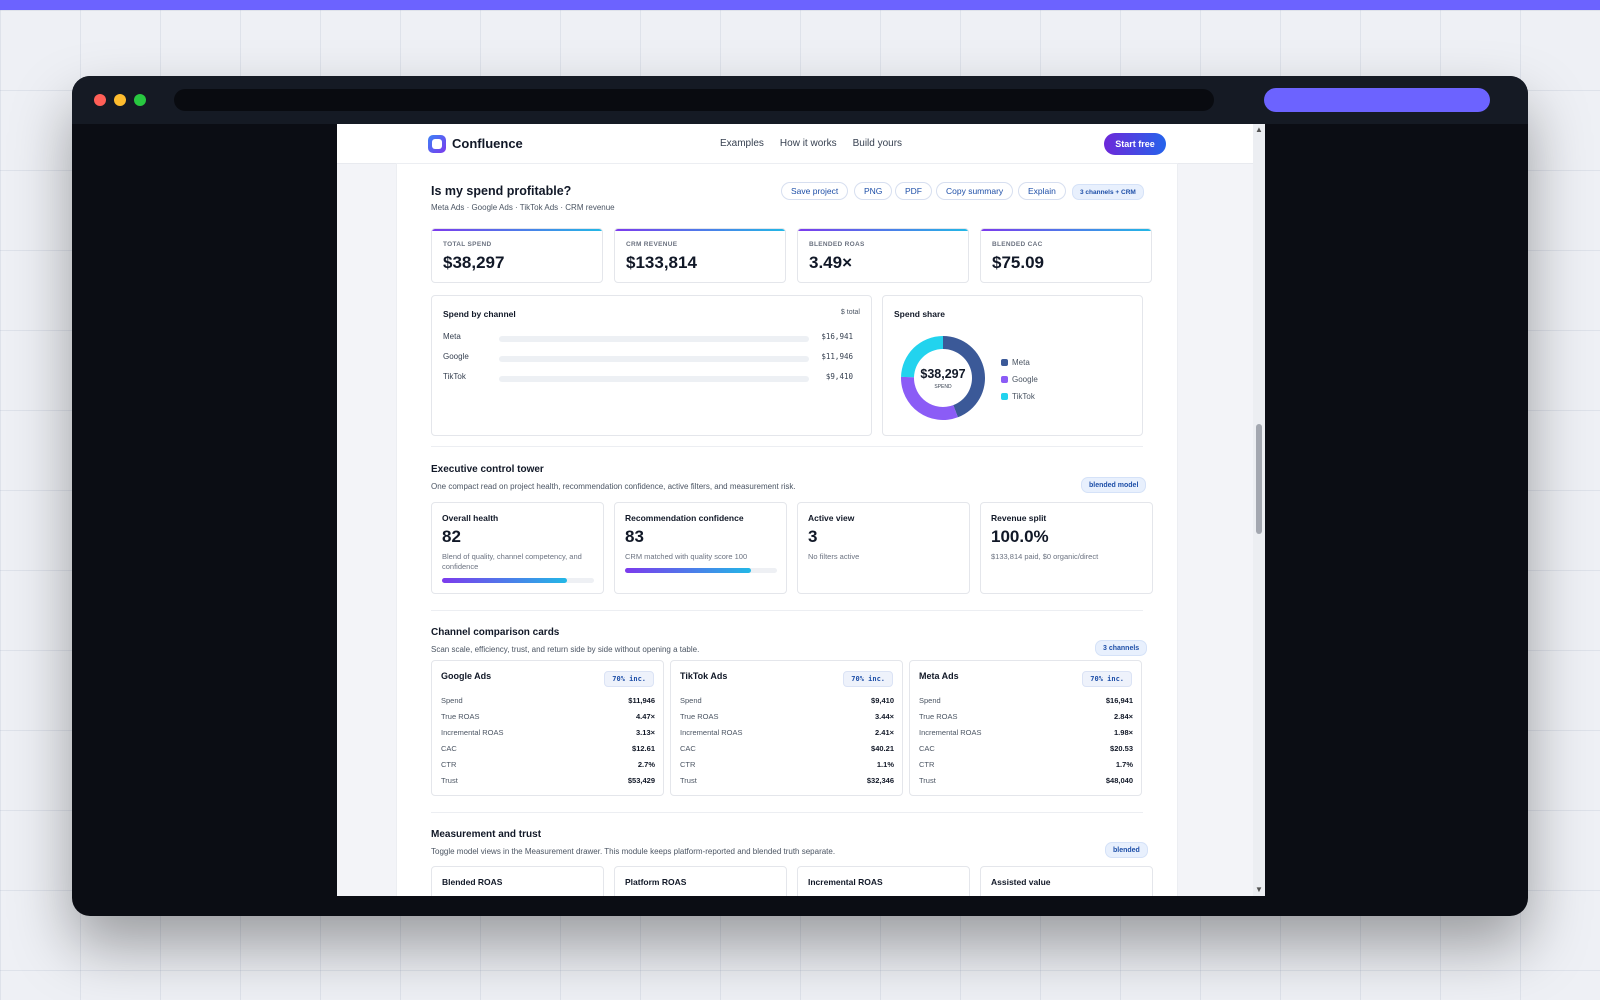 The height and width of the screenshot is (1000, 1600). I want to click on address-bar, so click(694, 100).